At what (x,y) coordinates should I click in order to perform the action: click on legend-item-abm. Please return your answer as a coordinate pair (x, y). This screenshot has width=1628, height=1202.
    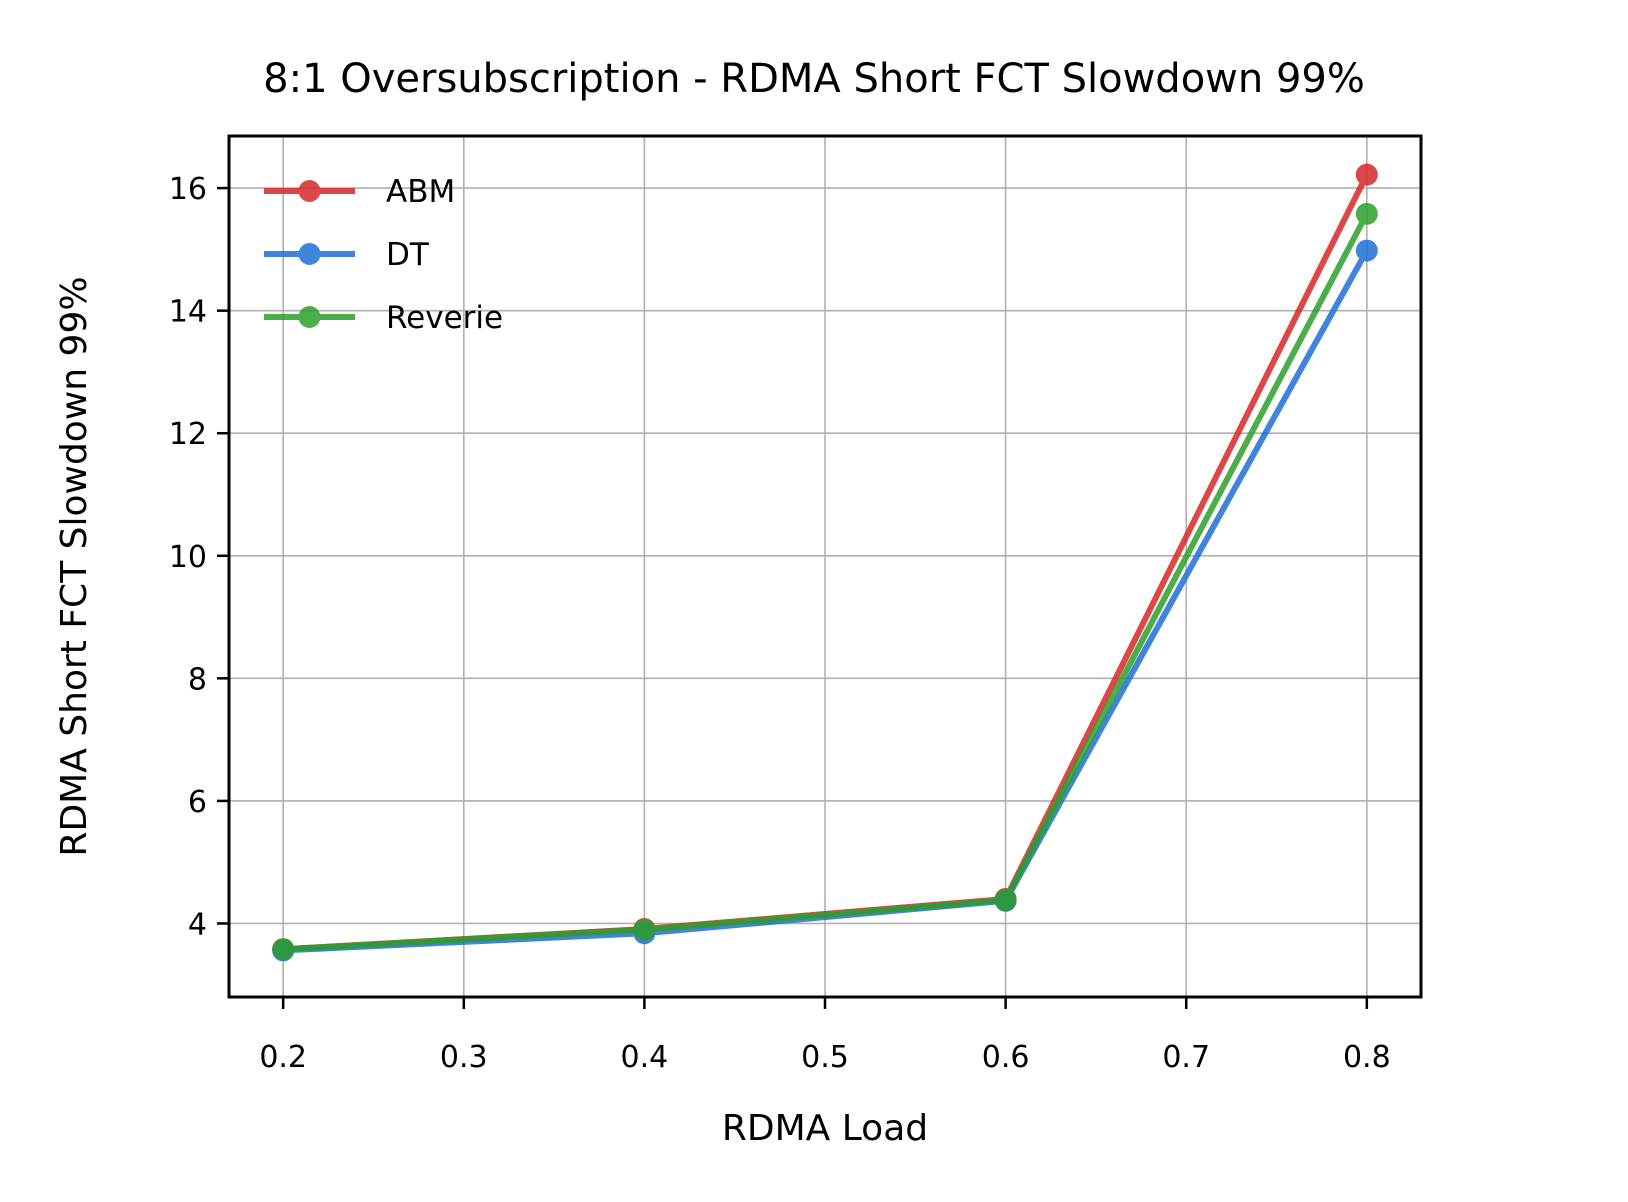
    Looking at the image, I should click on (309, 191).